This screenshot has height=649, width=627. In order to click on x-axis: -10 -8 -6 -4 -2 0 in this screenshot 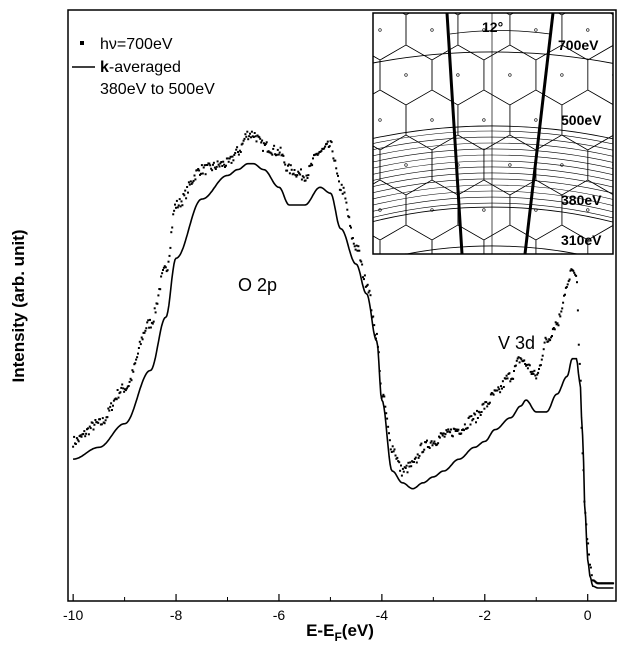, I will do `click(327, 608)`.